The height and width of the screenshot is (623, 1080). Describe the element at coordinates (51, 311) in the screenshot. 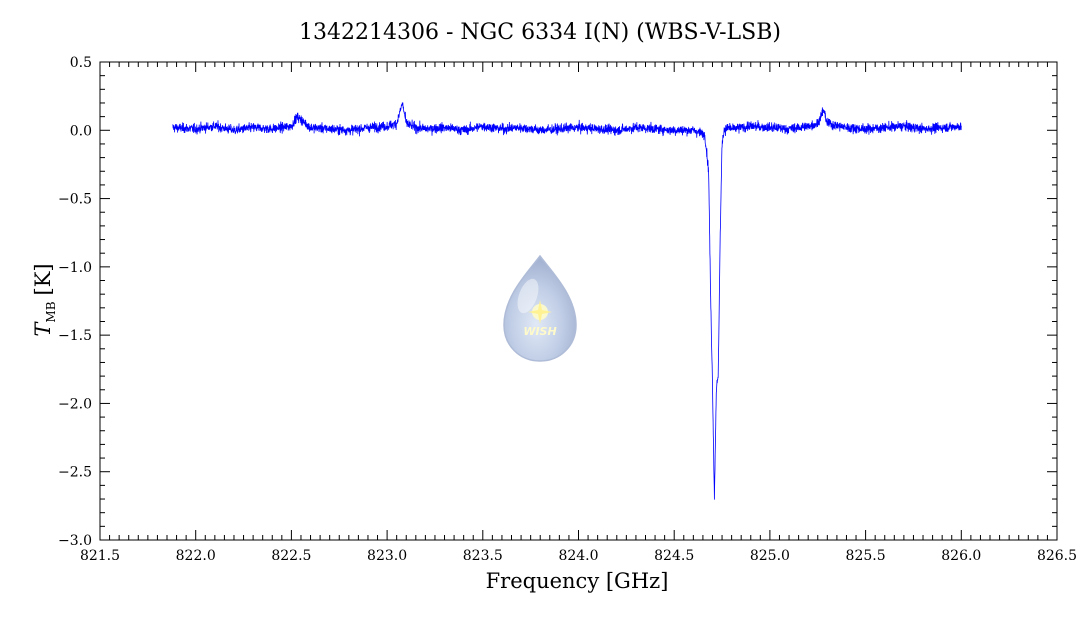

I see `y-axis-subscript: MB` at that location.